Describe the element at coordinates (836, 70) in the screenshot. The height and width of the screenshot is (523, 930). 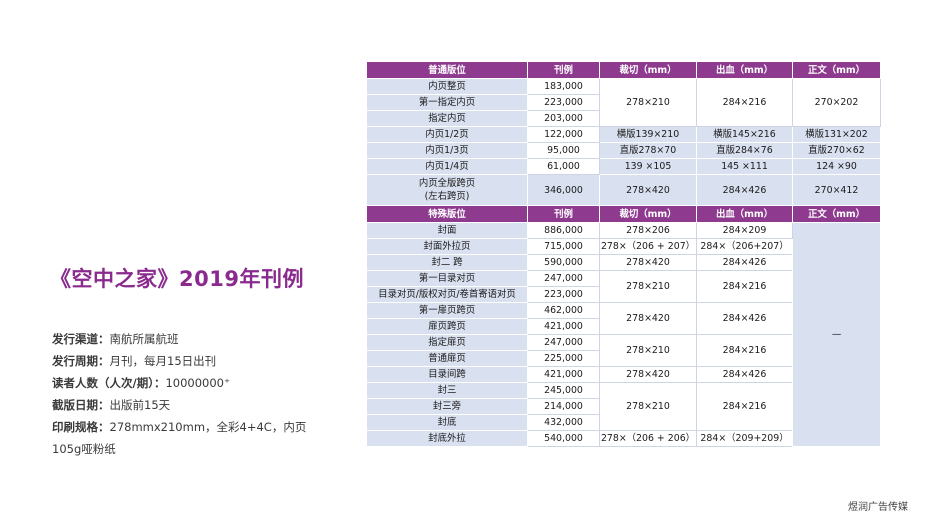
I see `header-cell: 正文（mm）` at that location.